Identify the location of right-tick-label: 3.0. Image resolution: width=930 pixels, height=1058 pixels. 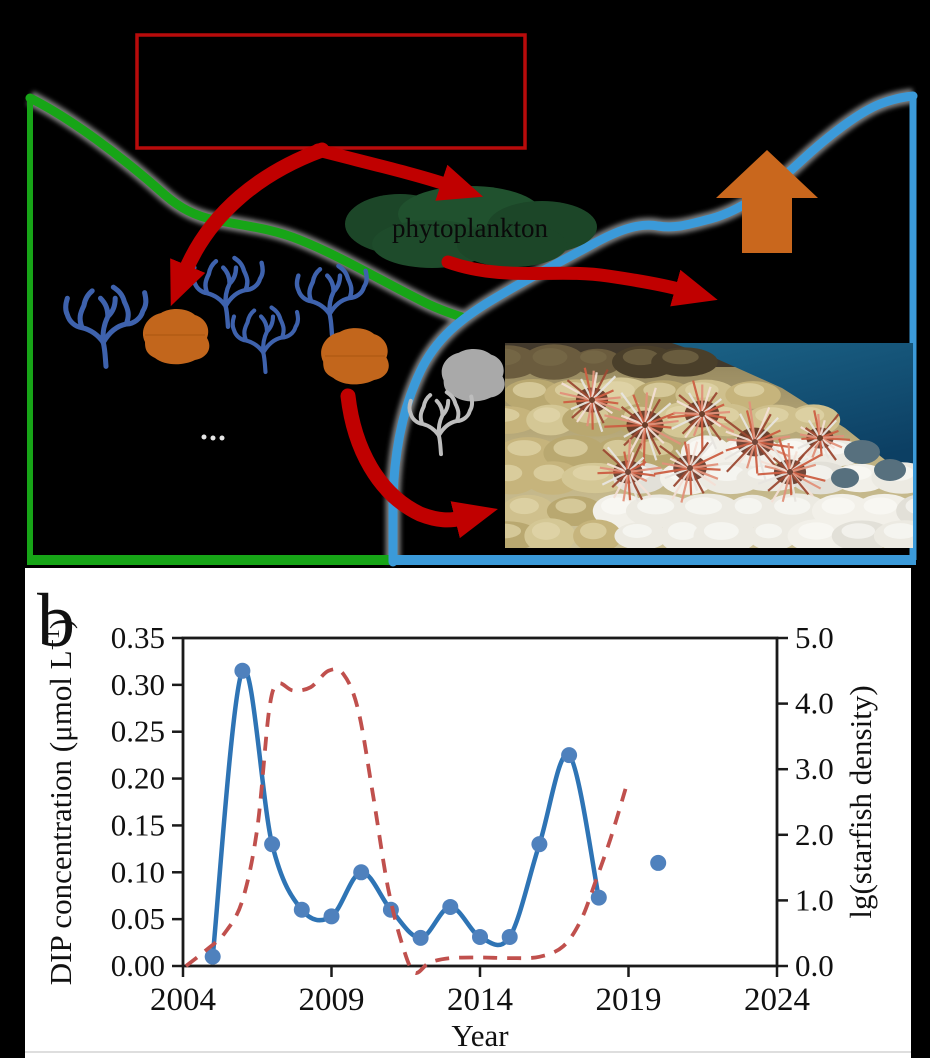
(814, 768).